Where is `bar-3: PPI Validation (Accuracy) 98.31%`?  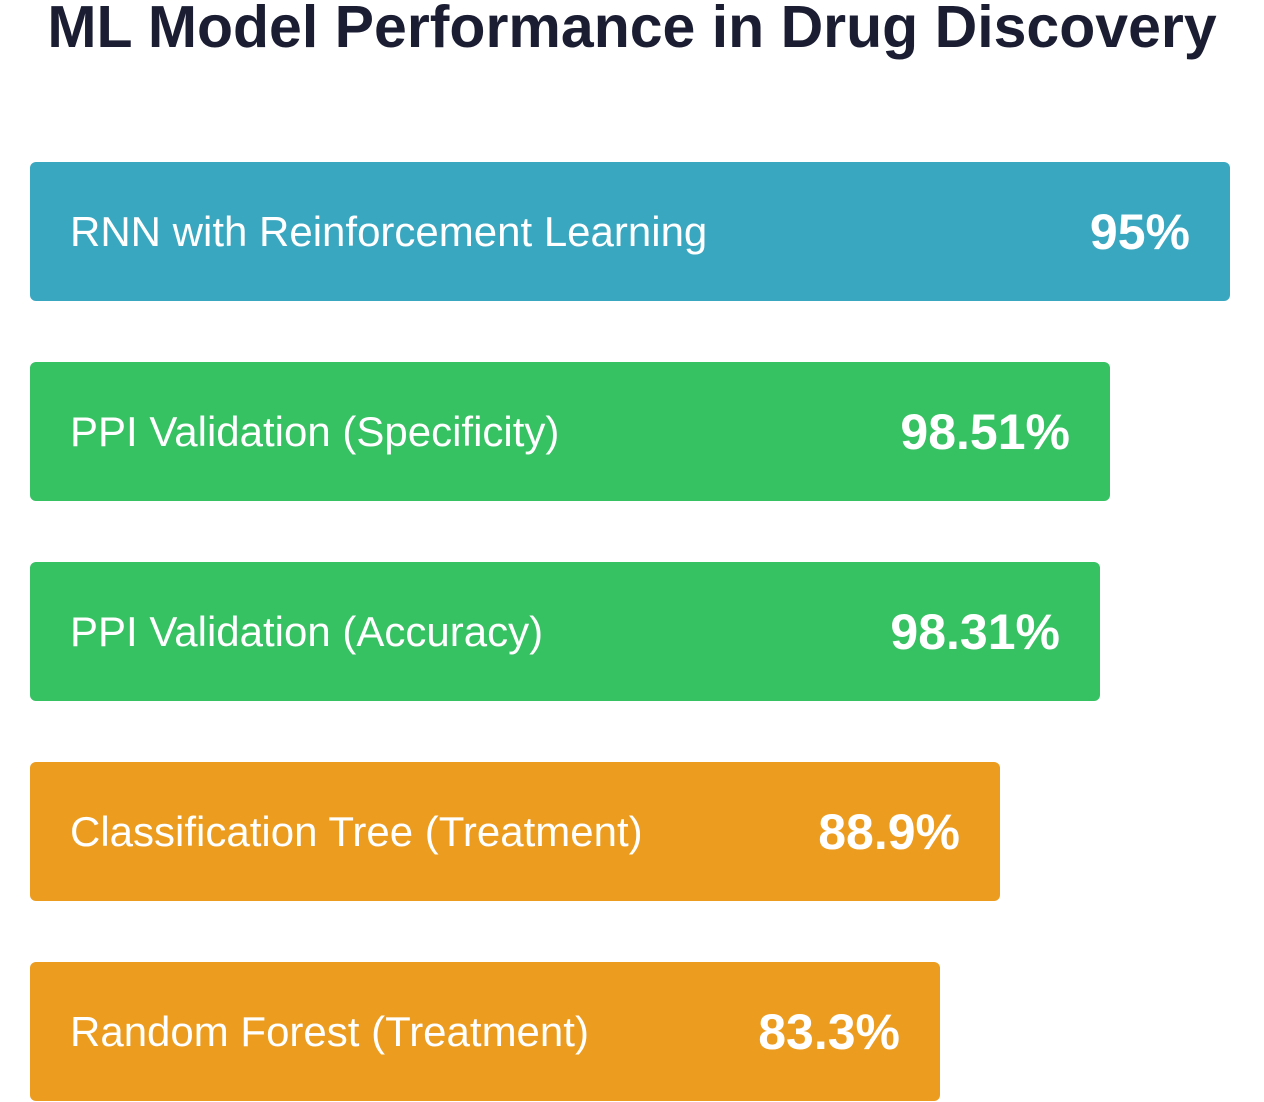 bar-3: PPI Validation (Accuracy) 98.31% is located at coordinates (565, 631).